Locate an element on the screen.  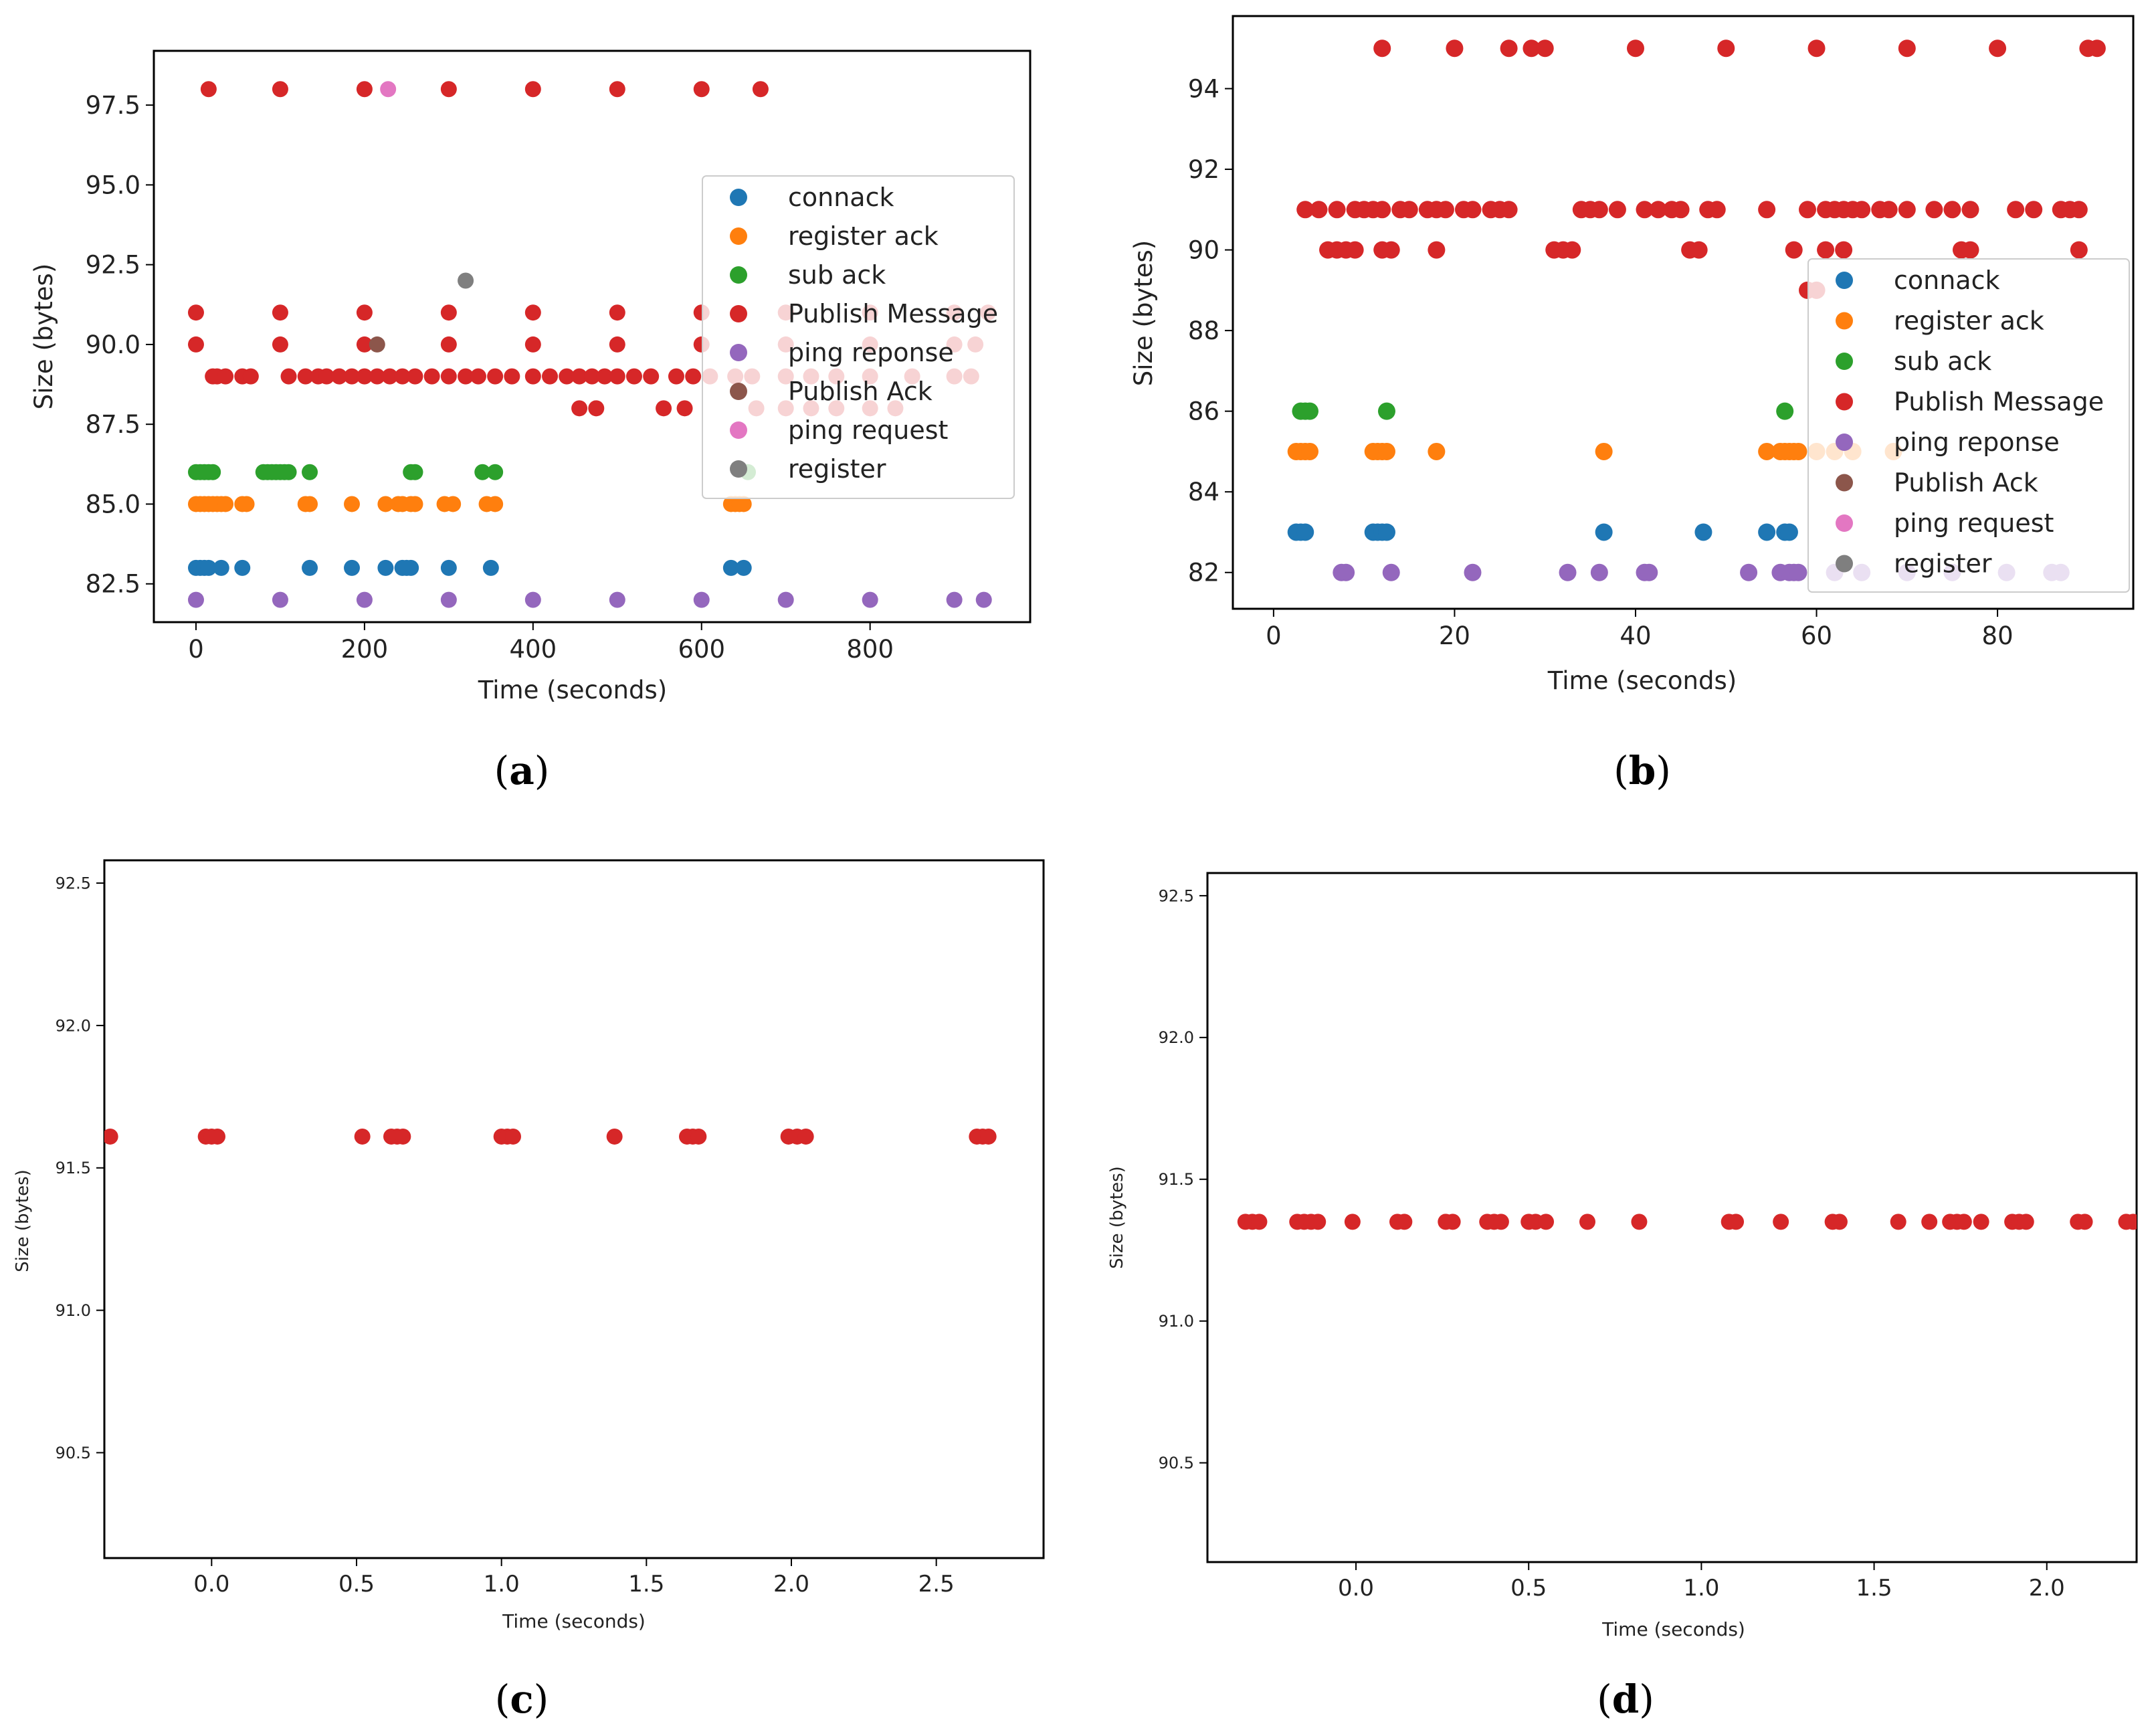
legend-marker-connack is located at coordinates (1844, 280).